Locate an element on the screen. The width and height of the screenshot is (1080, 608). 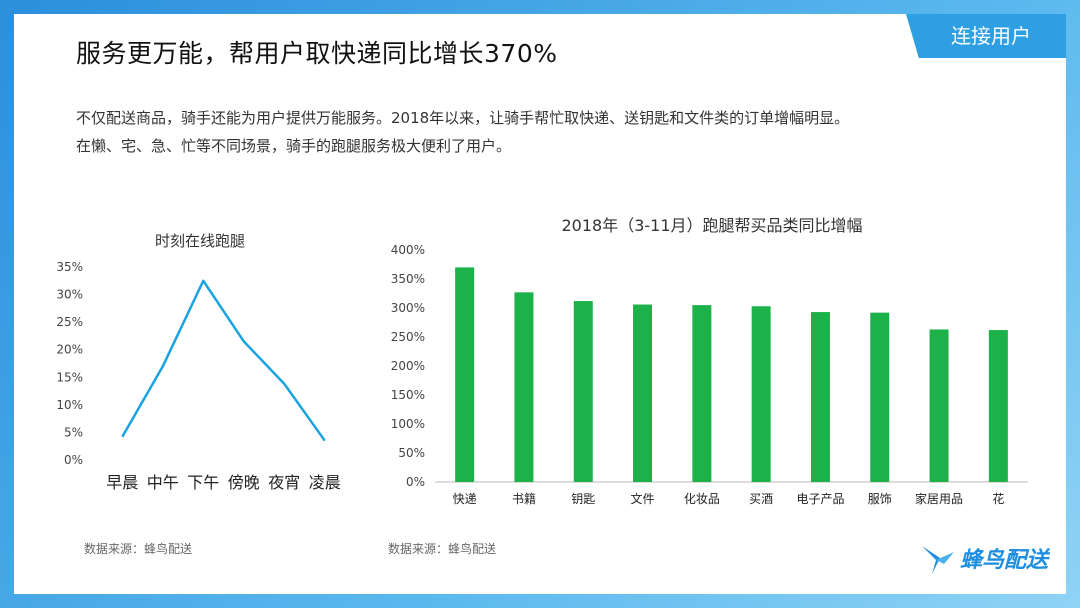
bar-y-tick-label: 50% is located at coordinates (411, 453).